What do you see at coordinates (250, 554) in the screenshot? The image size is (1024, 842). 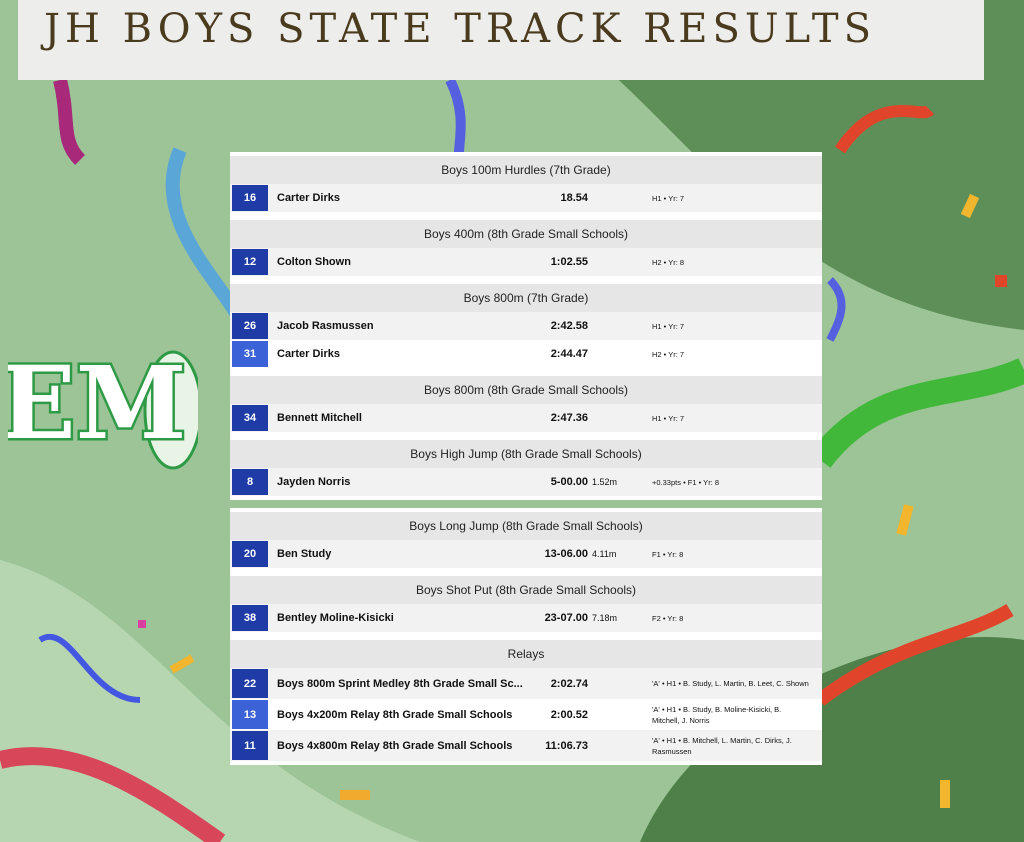 I see `place-badge: 20` at bounding box center [250, 554].